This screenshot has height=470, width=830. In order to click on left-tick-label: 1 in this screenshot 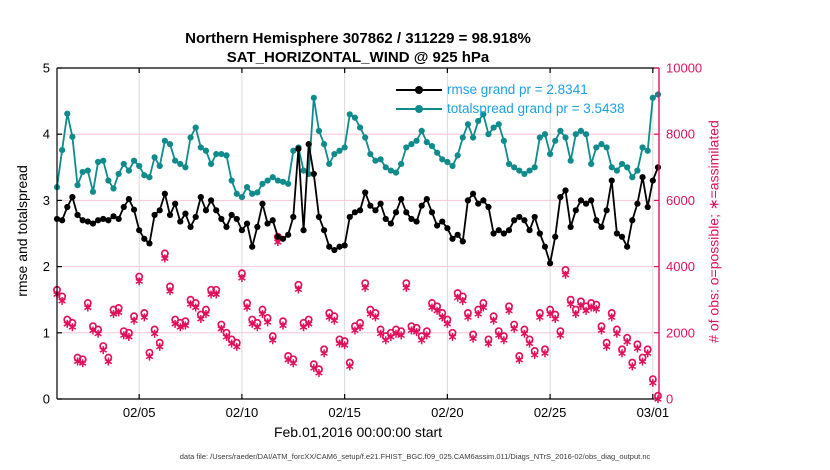, I will do `click(46, 332)`.